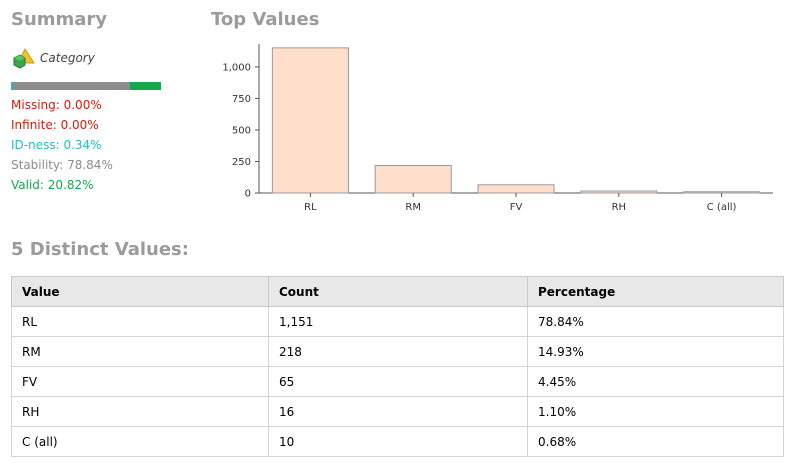 The image size is (791, 468). Describe the element at coordinates (145, 86) in the screenshot. I see `valid-segment` at that location.